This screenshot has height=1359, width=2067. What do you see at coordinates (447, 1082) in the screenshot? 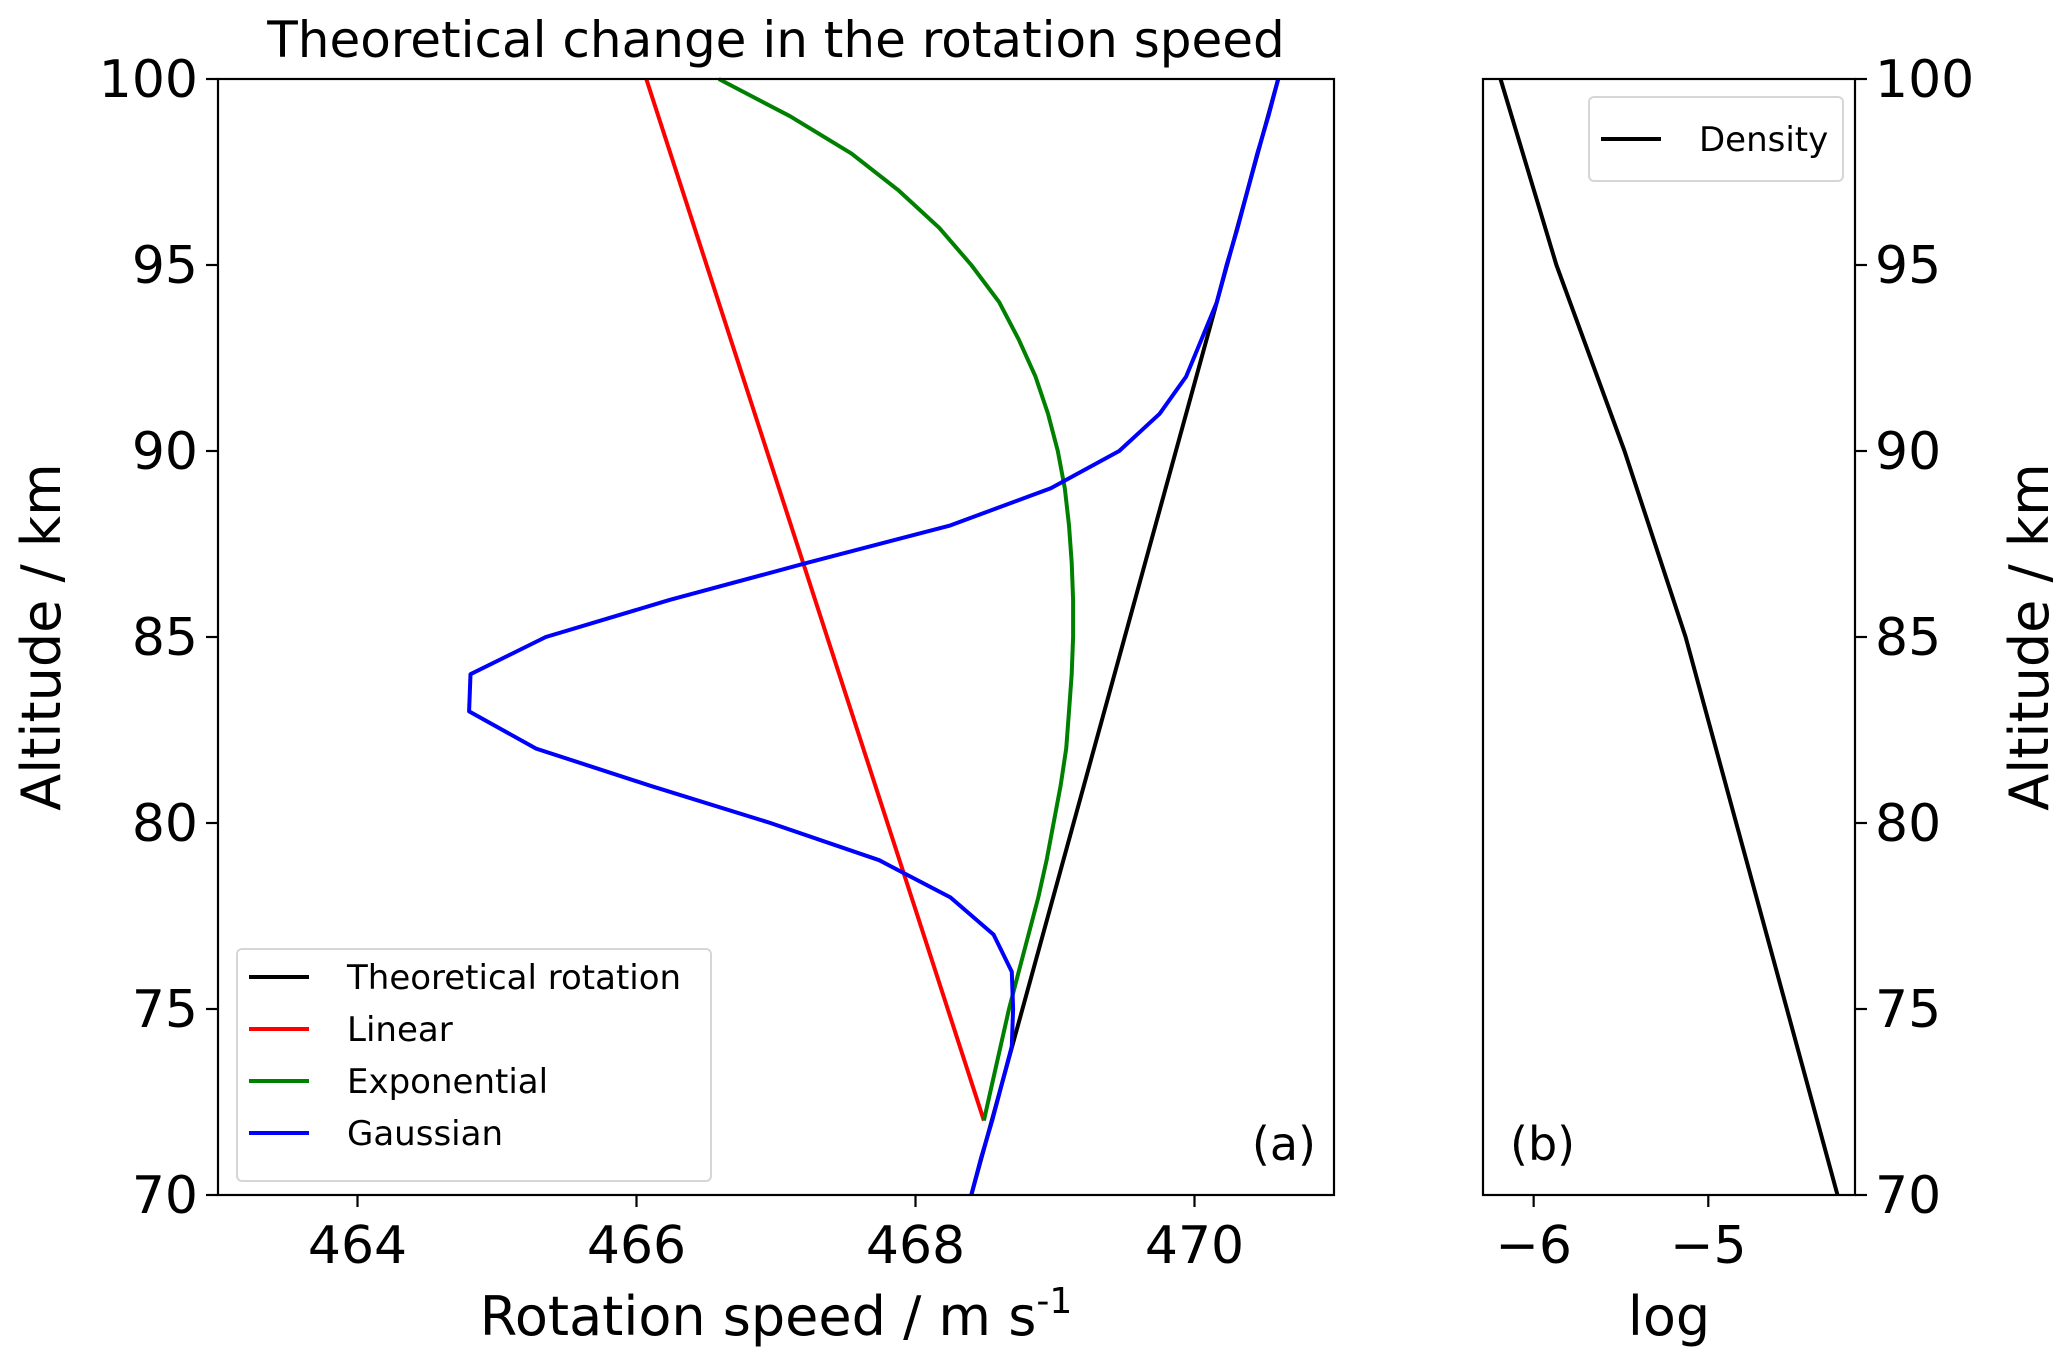
I see `legend-label: Exponential` at bounding box center [447, 1082].